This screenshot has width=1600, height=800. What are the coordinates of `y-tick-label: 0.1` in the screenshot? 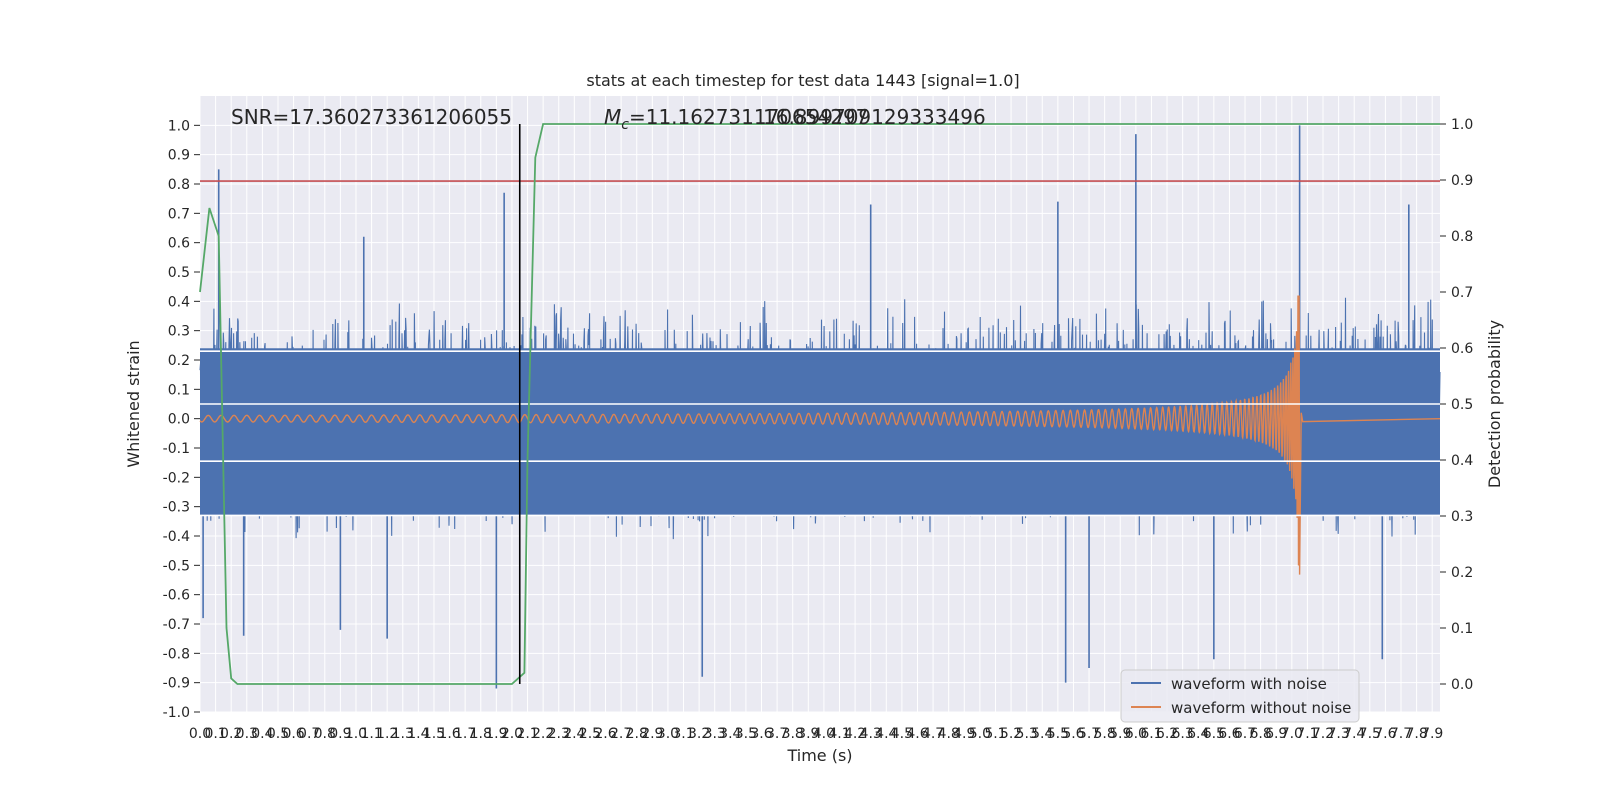 It's located at (179, 390).